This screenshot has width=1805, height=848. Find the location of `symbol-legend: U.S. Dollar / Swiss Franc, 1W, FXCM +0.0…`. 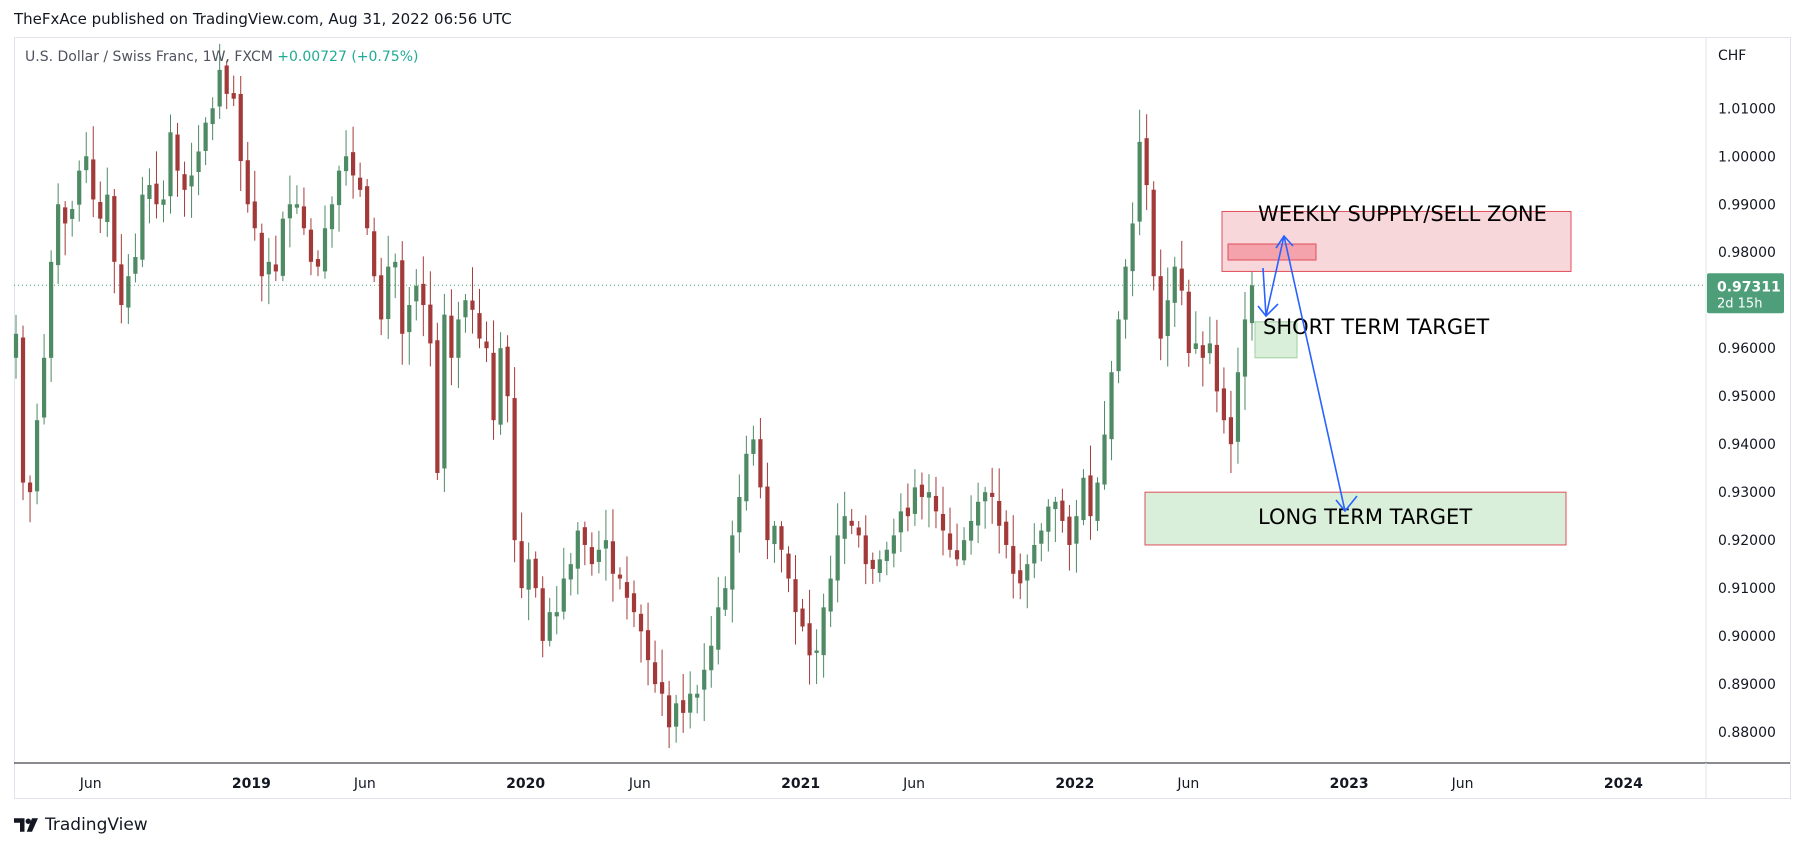

symbol-legend: U.S. Dollar / Swiss Franc, 1W, FXCM +0.0… is located at coordinates (221, 57).